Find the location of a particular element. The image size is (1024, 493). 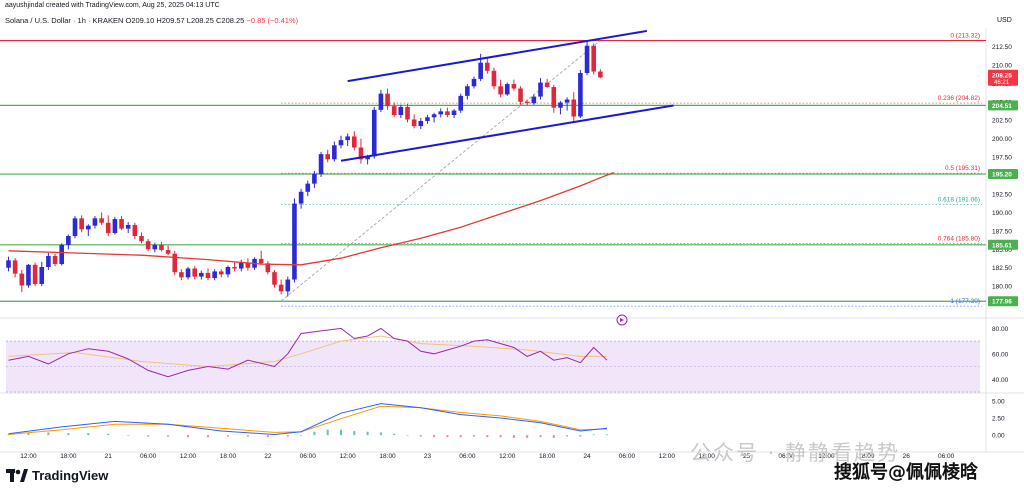

price-tick-label: 182.50 is located at coordinates (1002, 268).